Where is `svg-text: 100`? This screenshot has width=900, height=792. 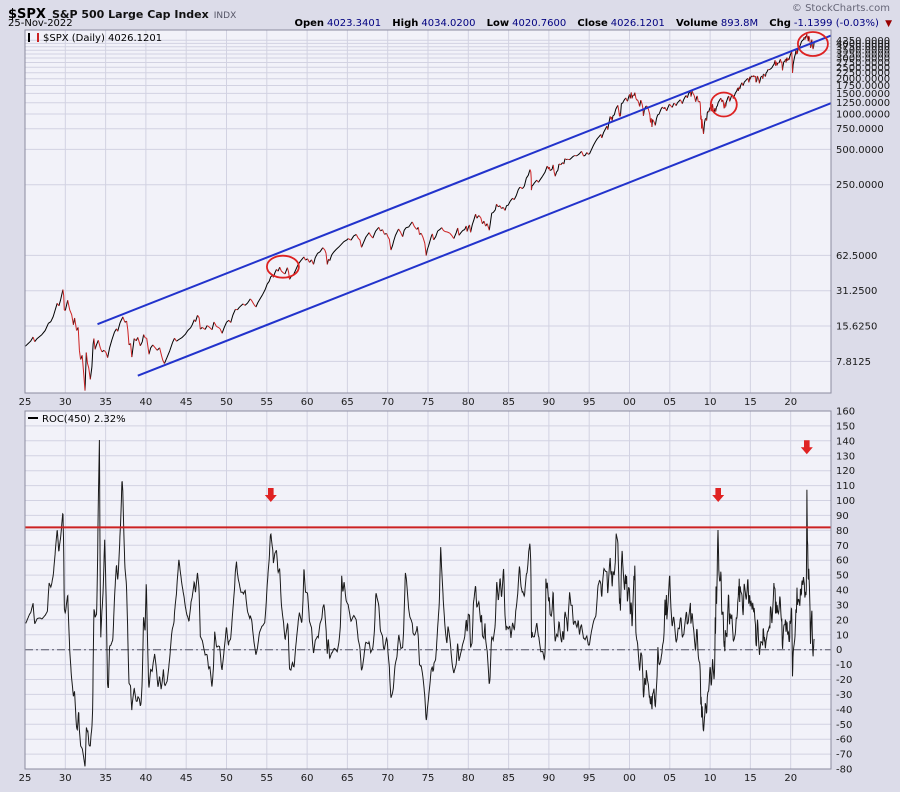
svg-text: 100 is located at coordinates (845, 501).